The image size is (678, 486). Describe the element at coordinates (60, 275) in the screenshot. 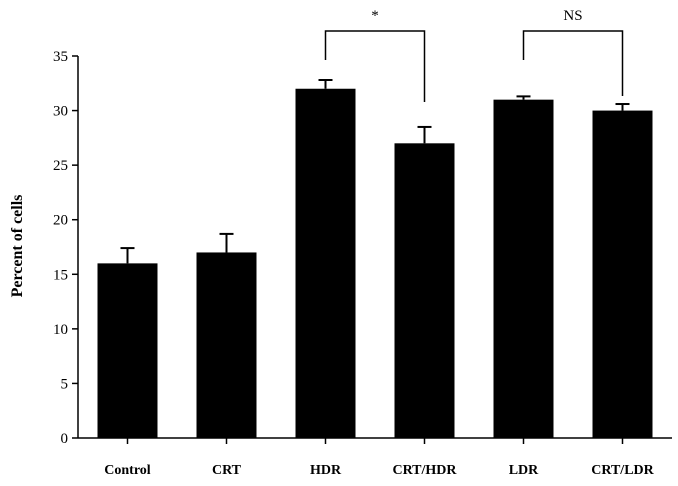

I see `y-tick-label: 15` at that location.